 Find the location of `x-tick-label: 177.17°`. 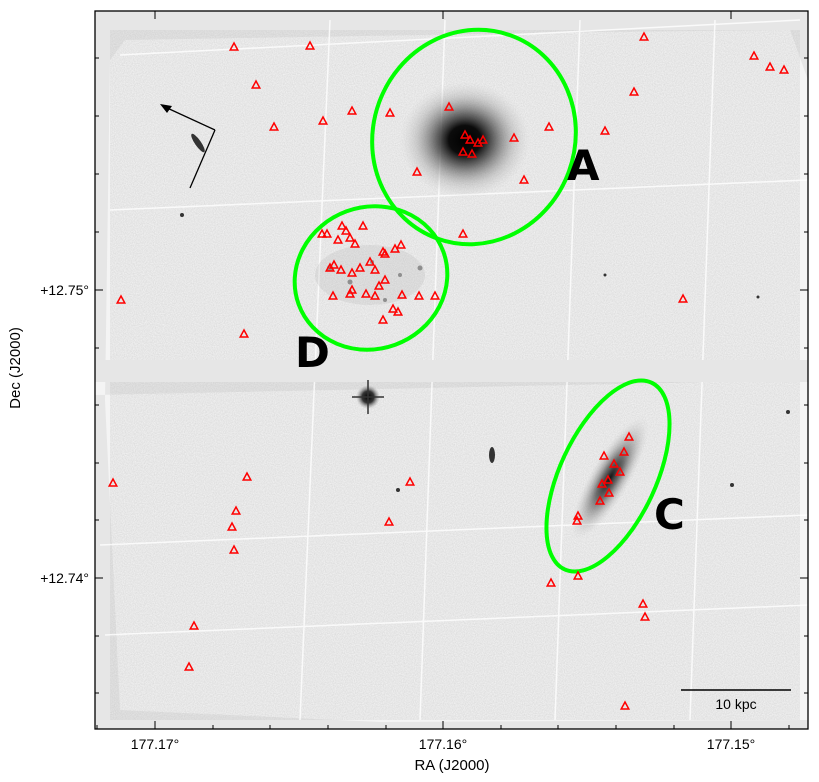

x-tick-label: 177.17° is located at coordinates (155, 744).